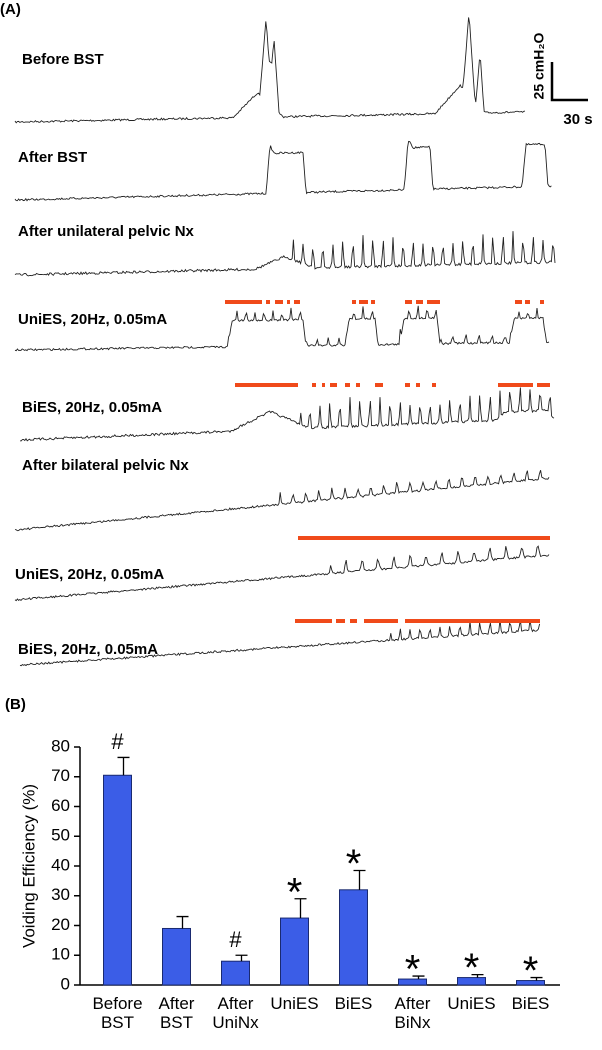 The width and height of the screenshot is (602, 1050). I want to click on y-tick-label: 50, so click(60, 835).